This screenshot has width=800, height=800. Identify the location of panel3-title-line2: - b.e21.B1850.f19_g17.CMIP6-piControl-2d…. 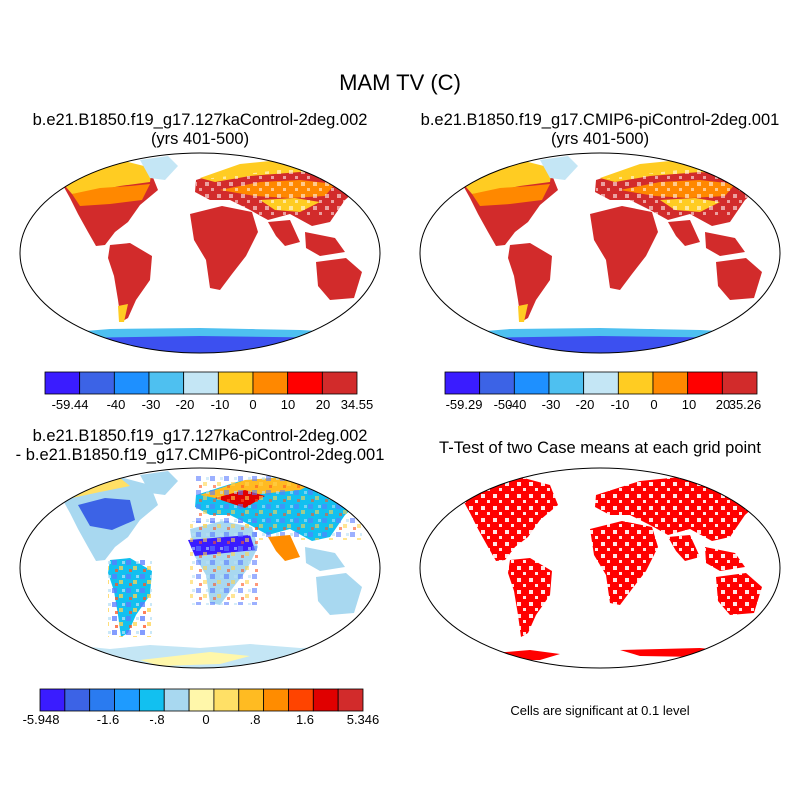
(200, 455).